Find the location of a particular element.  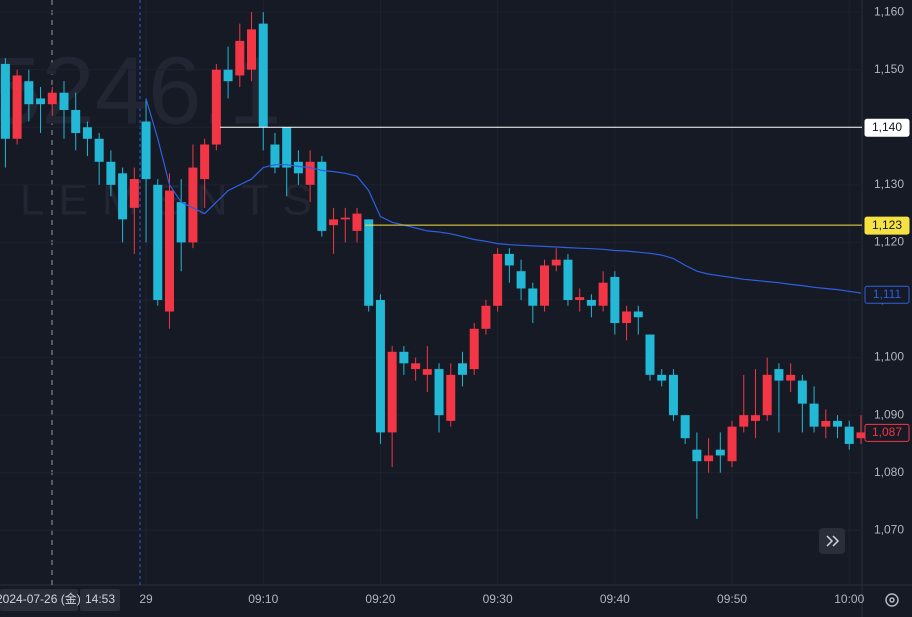

x-tick-label: 29 is located at coordinates (146, 599).